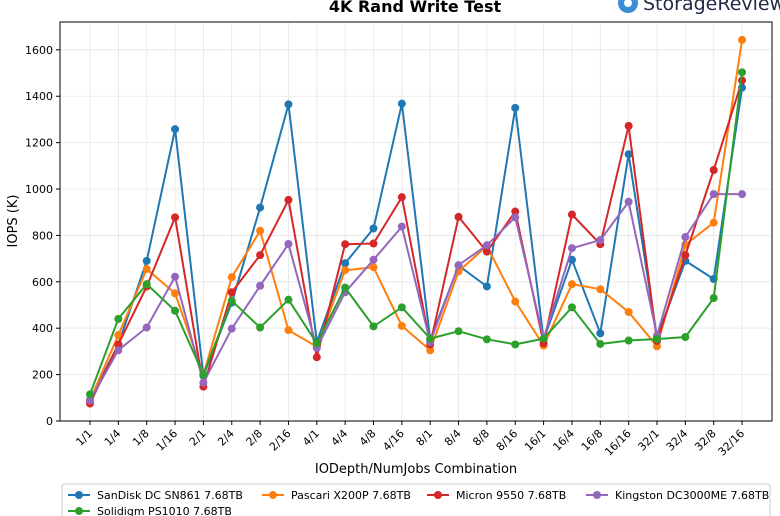  What do you see at coordinates (711, 7) in the screenshot?
I see `brand-name: StorageReview` at bounding box center [711, 7].